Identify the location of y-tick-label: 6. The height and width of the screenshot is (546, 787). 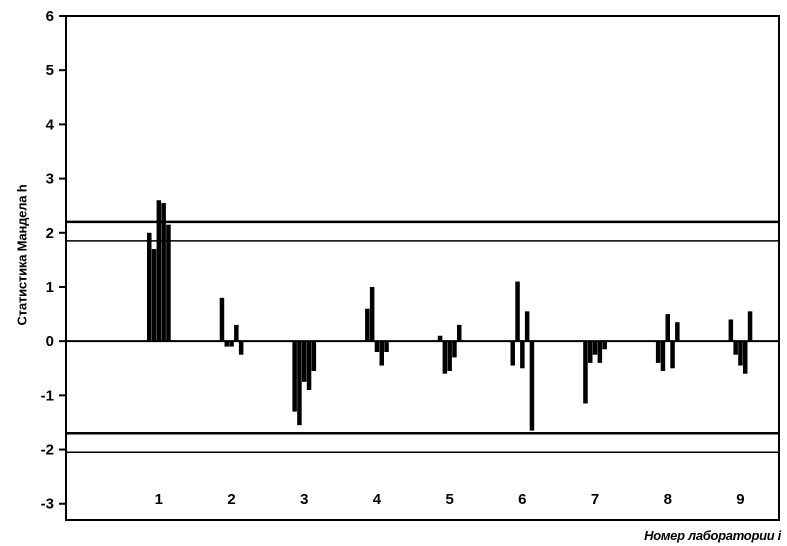
(50, 16).